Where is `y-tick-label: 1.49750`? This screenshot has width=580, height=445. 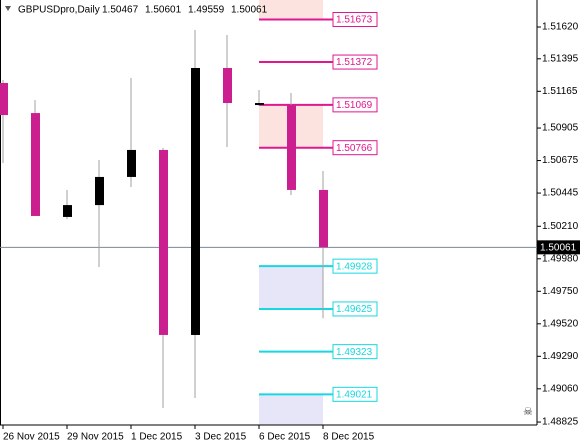
y-tick-label: 1.49750 is located at coordinates (560, 291).